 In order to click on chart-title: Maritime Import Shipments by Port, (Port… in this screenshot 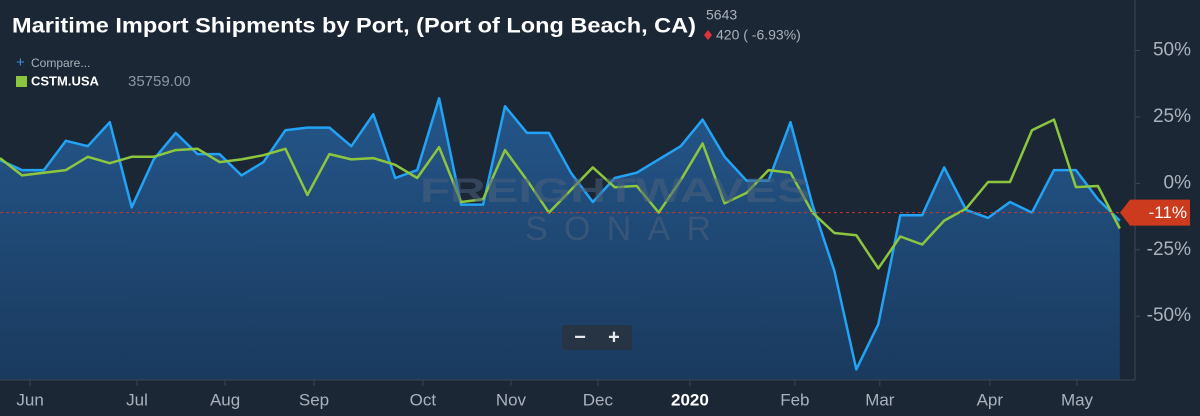, I will do `click(354, 26)`.